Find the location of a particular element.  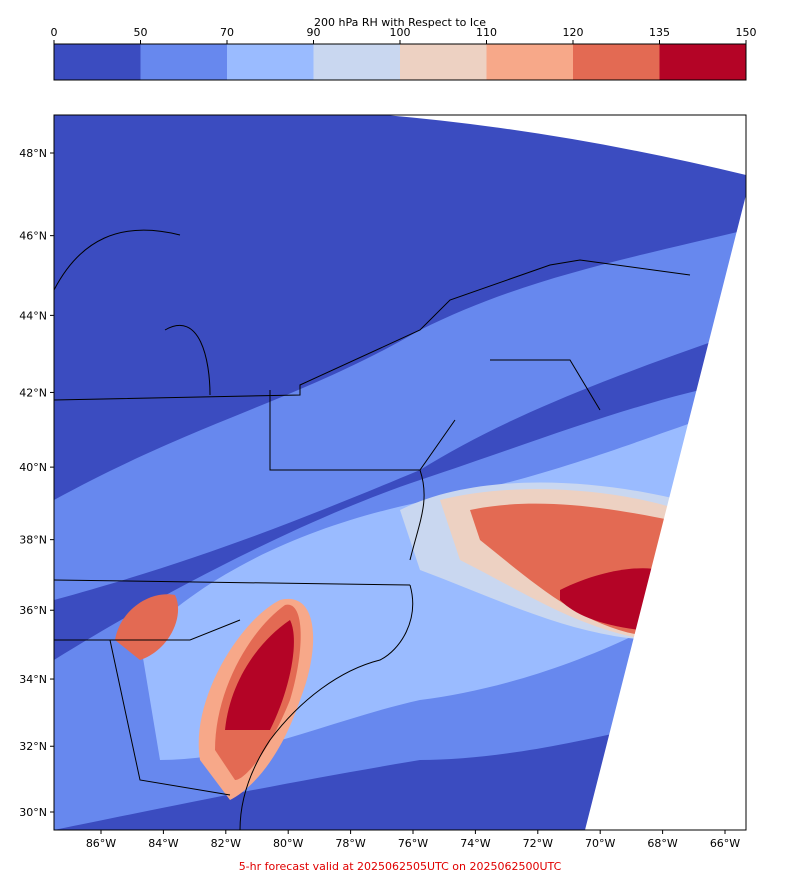

lon-tick-label: 68°W is located at coordinates (662, 843).